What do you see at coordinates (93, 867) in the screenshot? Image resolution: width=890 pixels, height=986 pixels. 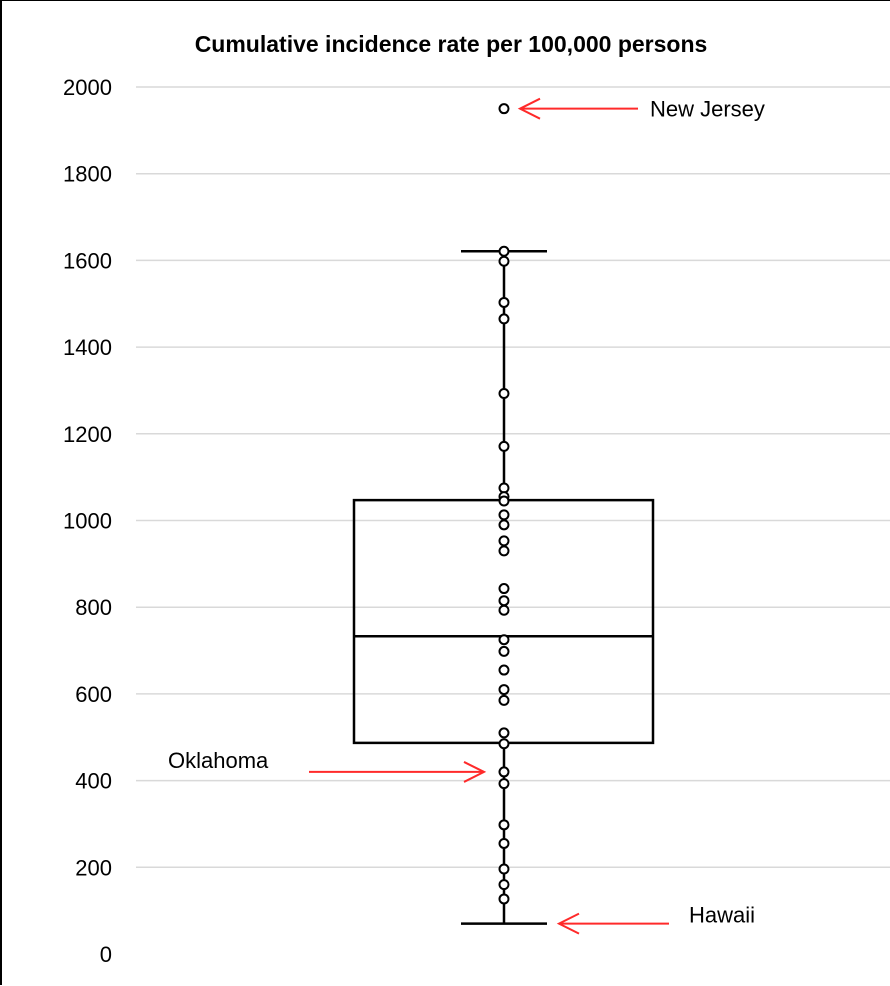 I see `y-tick-label: 200` at bounding box center [93, 867].